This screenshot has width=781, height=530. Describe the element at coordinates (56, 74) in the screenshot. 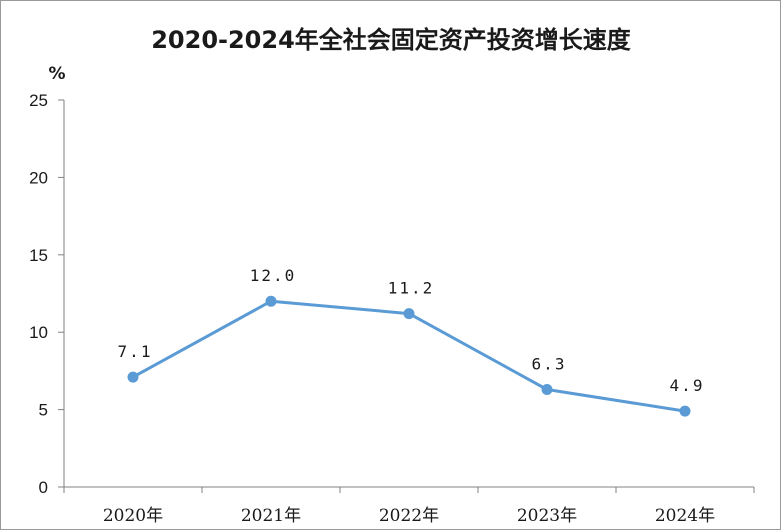

I see `y-unit-label: %` at that location.